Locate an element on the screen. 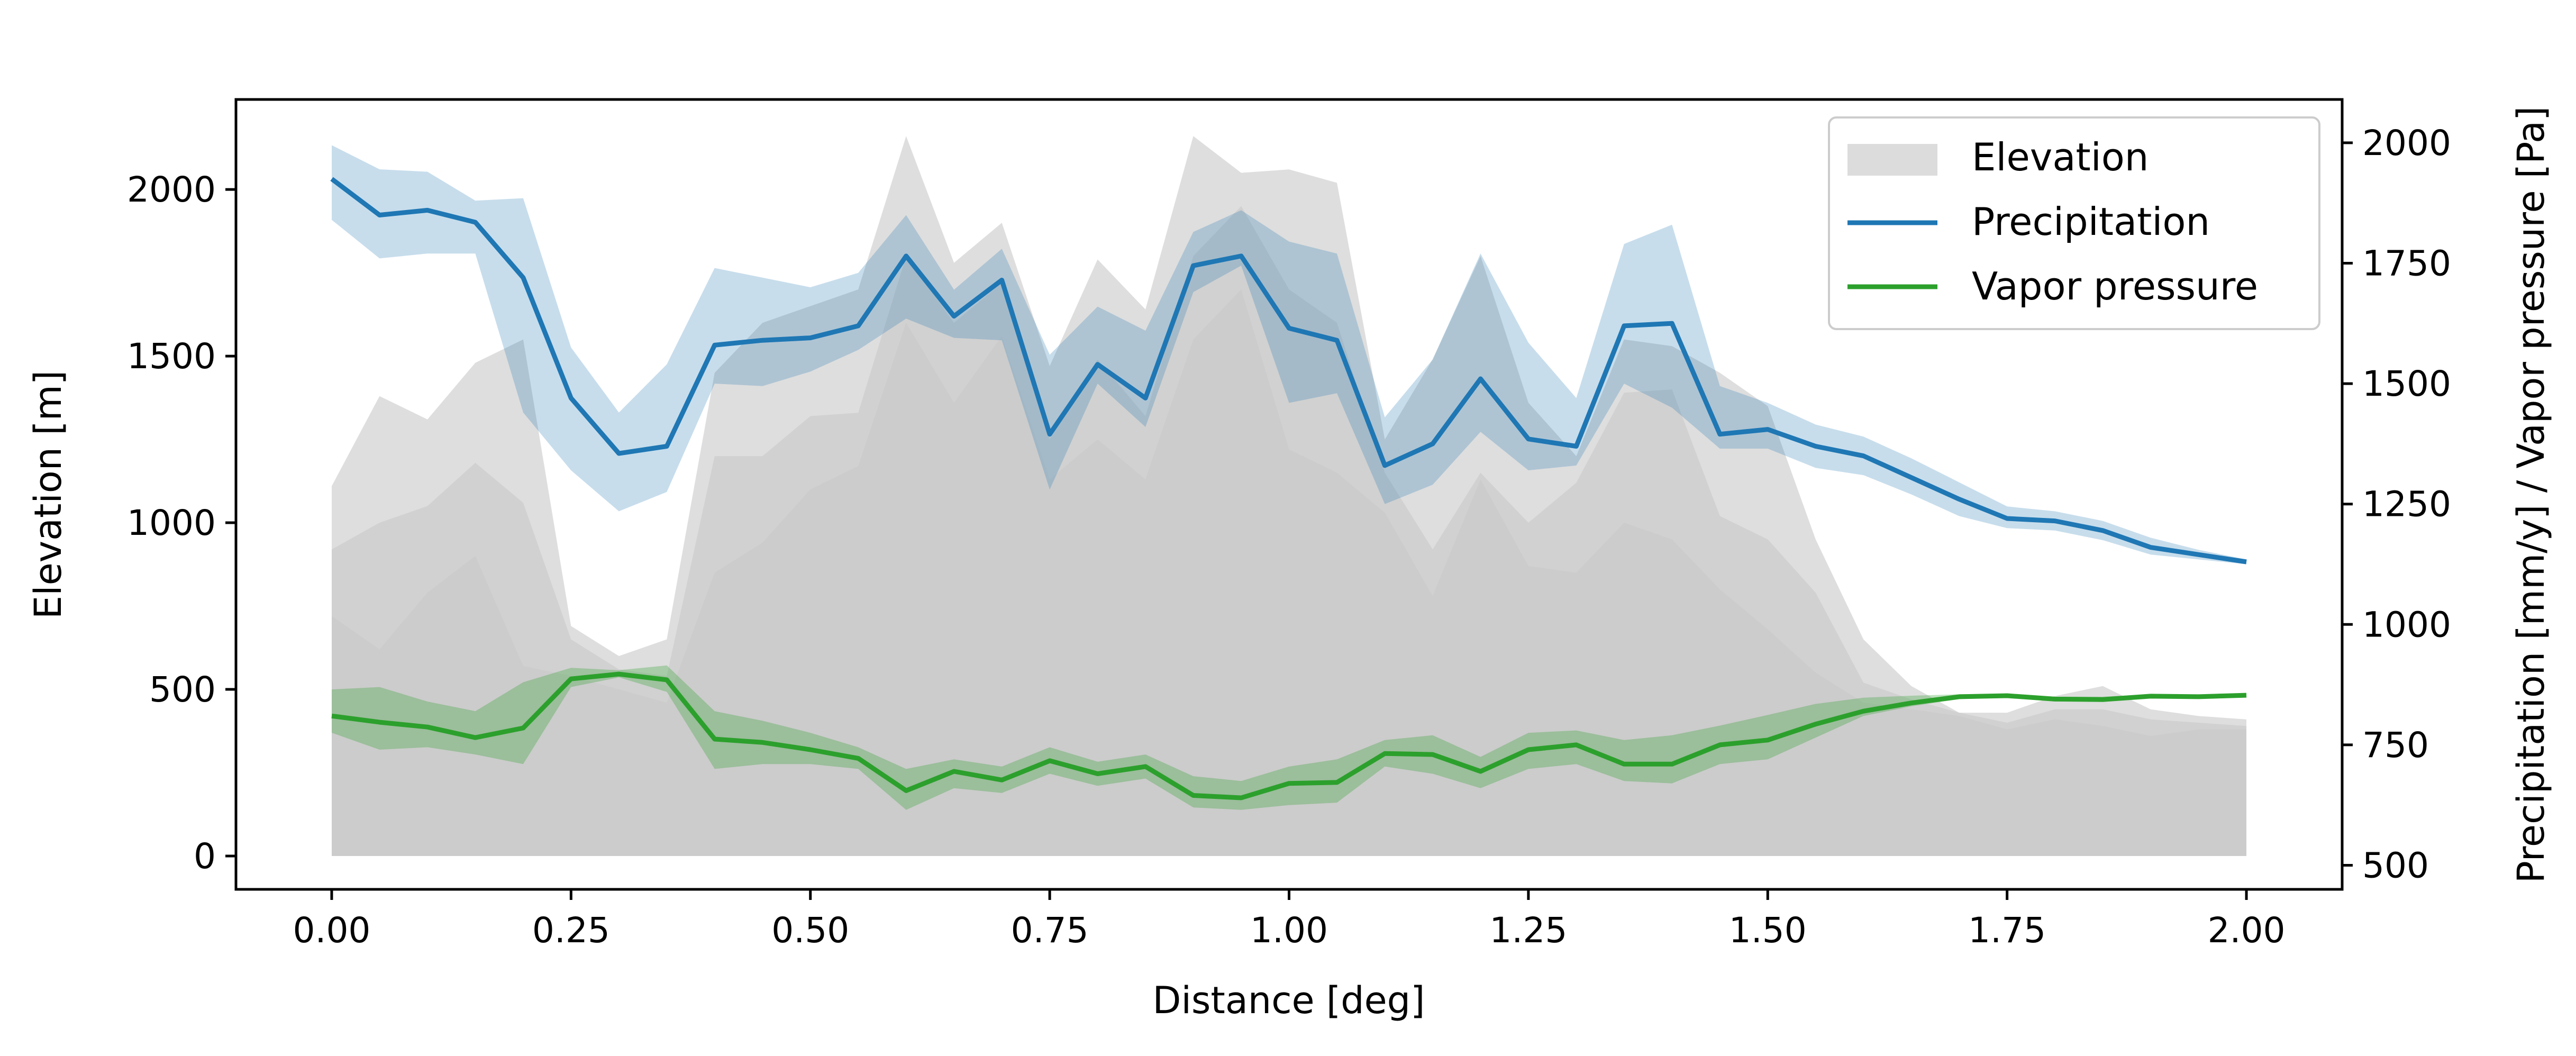 This screenshot has width=2576, height=1056. x-tick-label: 1.50 is located at coordinates (1768, 930).